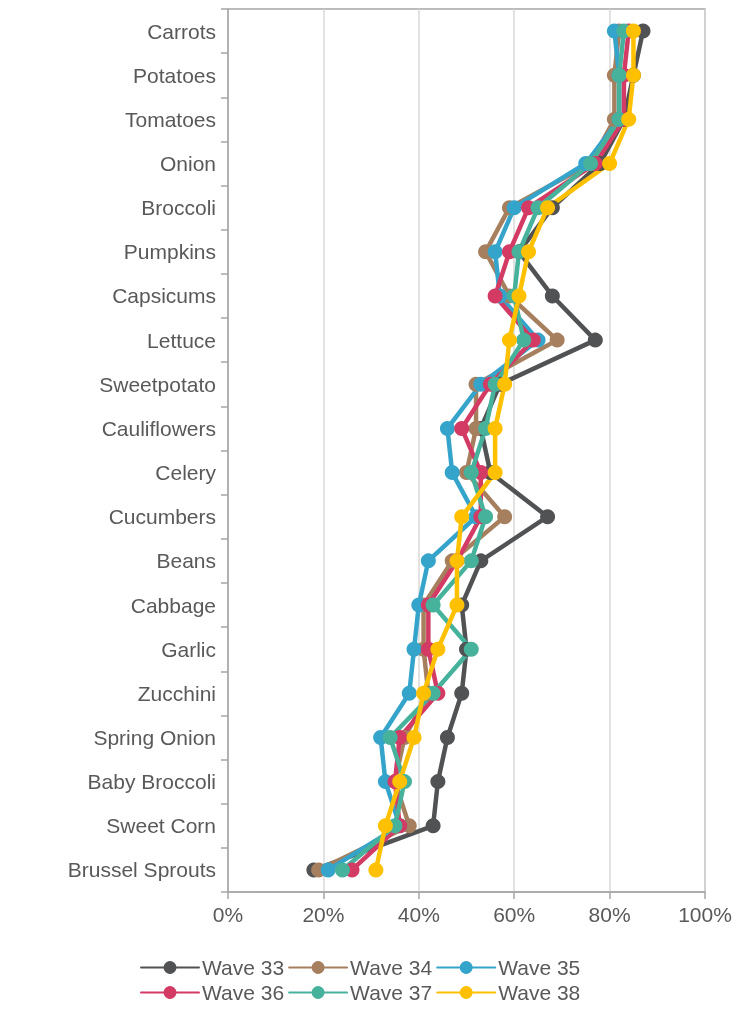 This screenshot has height=1036, width=750. I want to click on legend-label: Wave 33, so click(243, 967).